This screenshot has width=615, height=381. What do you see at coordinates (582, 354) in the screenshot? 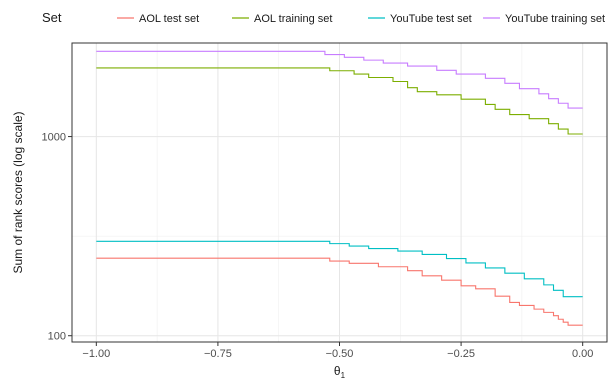
I see `x-tick-label: 0.00` at bounding box center [582, 354].